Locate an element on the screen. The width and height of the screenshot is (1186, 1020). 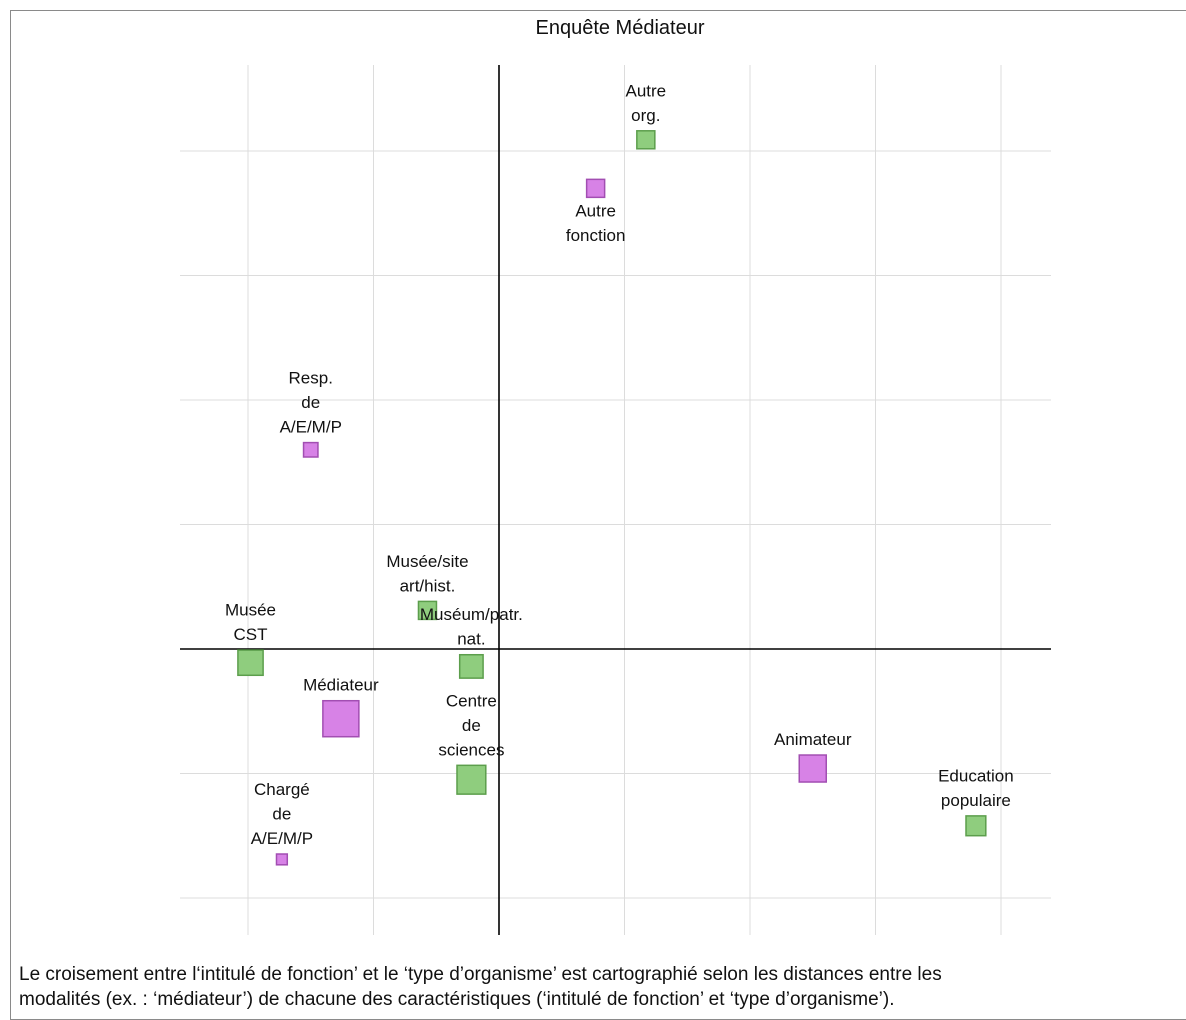
point-label: nat. is located at coordinates (471, 639).